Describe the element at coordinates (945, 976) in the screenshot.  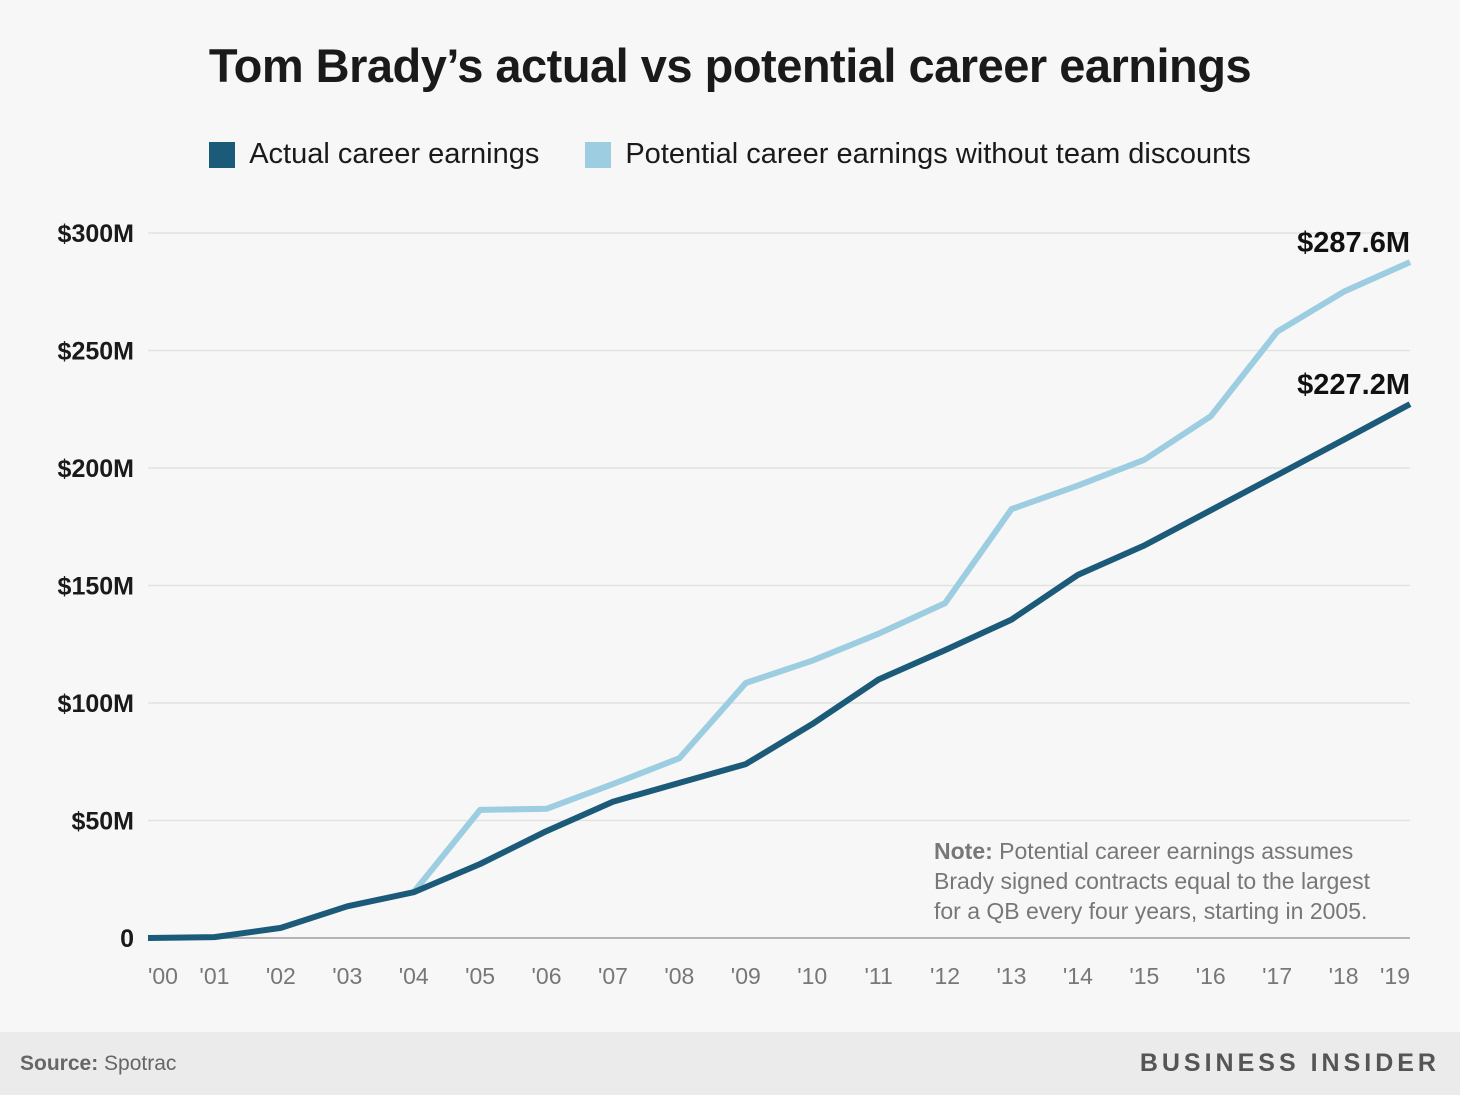
I see `x-tick-label: '12` at that location.